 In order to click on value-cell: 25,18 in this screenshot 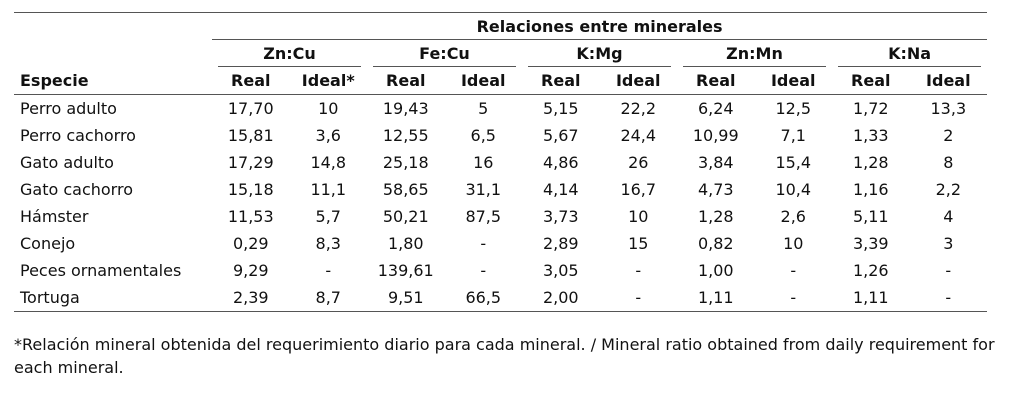, I will do `click(405, 162)`.